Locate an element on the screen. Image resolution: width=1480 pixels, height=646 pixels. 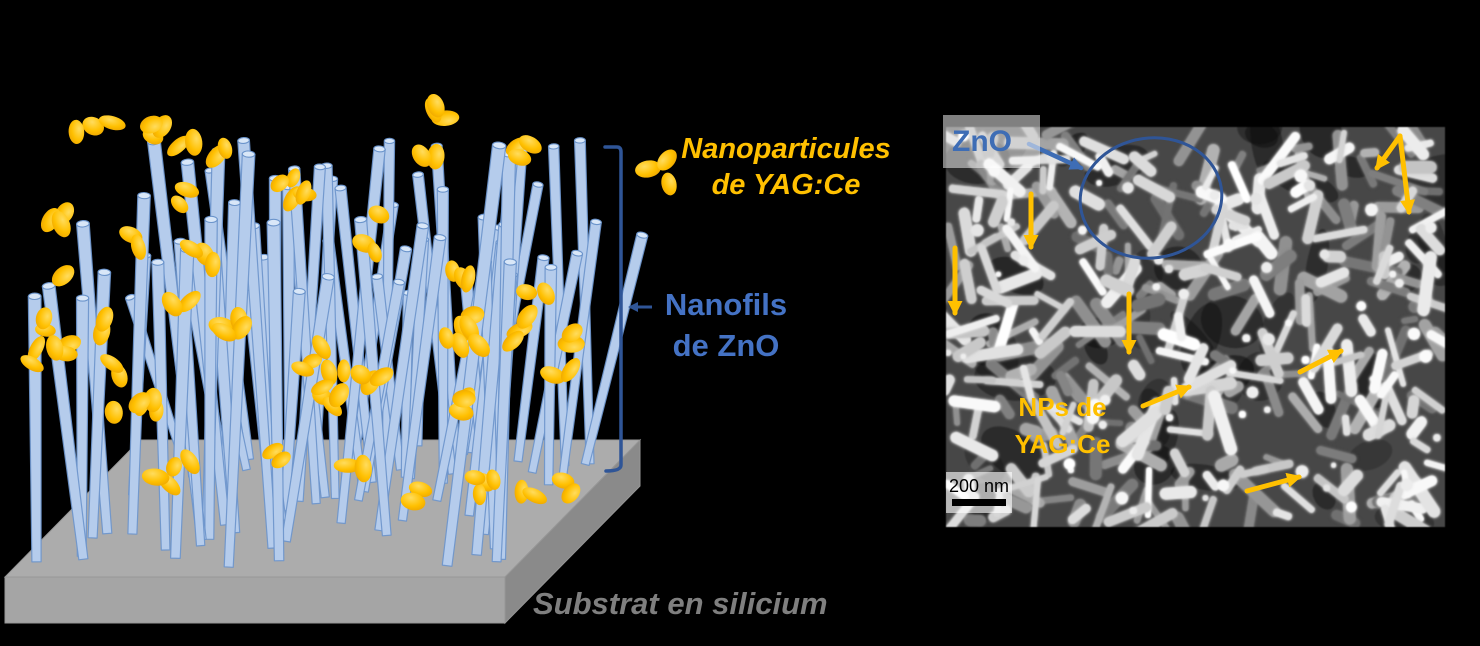
sem-label-nps: NPs de YAG:Ce is located at coordinates (1062, 426).